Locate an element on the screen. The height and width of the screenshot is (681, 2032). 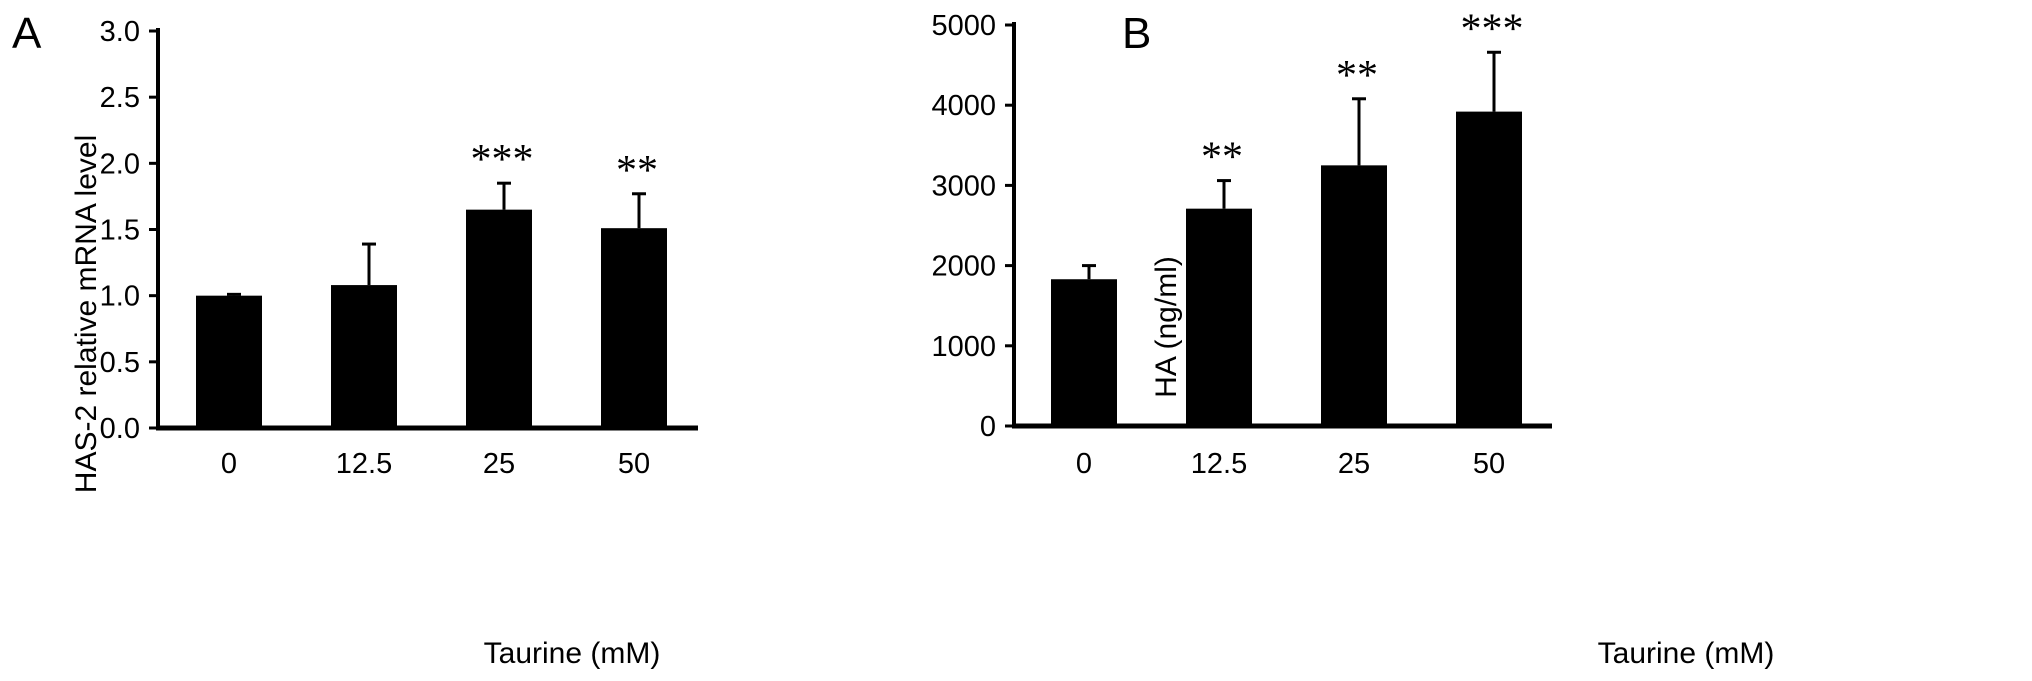
y-tick-label: 0 is located at coordinates (988, 427).